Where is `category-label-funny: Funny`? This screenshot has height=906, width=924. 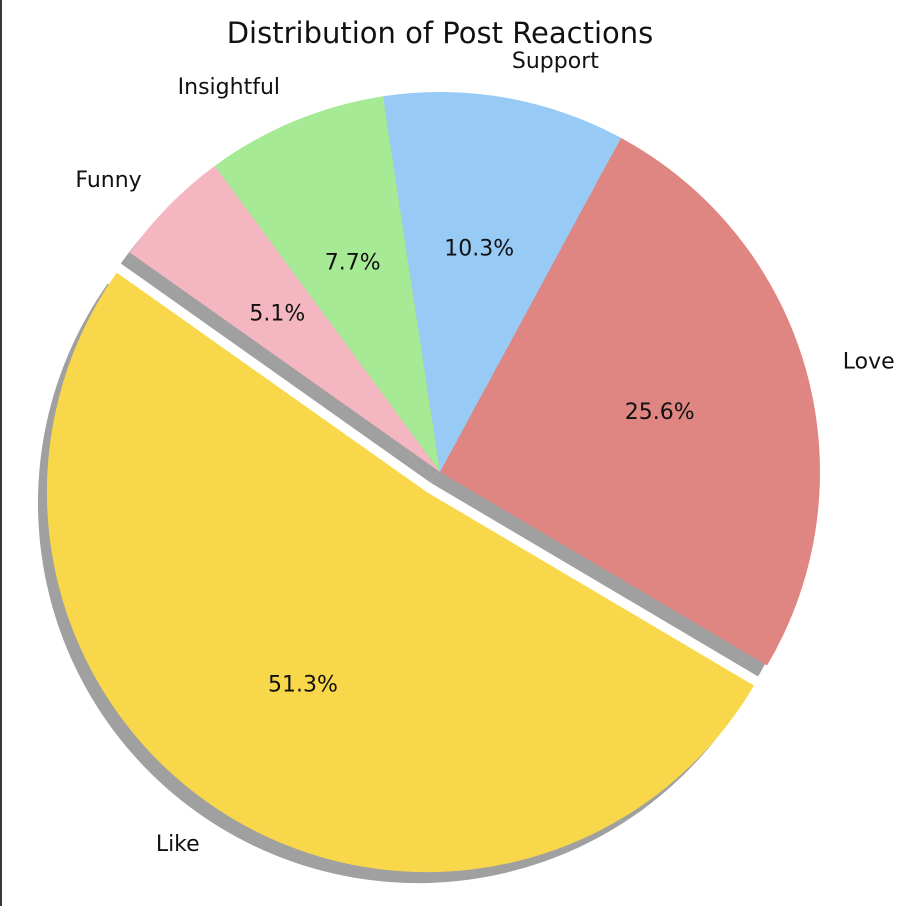 category-label-funny: Funny is located at coordinates (108, 180).